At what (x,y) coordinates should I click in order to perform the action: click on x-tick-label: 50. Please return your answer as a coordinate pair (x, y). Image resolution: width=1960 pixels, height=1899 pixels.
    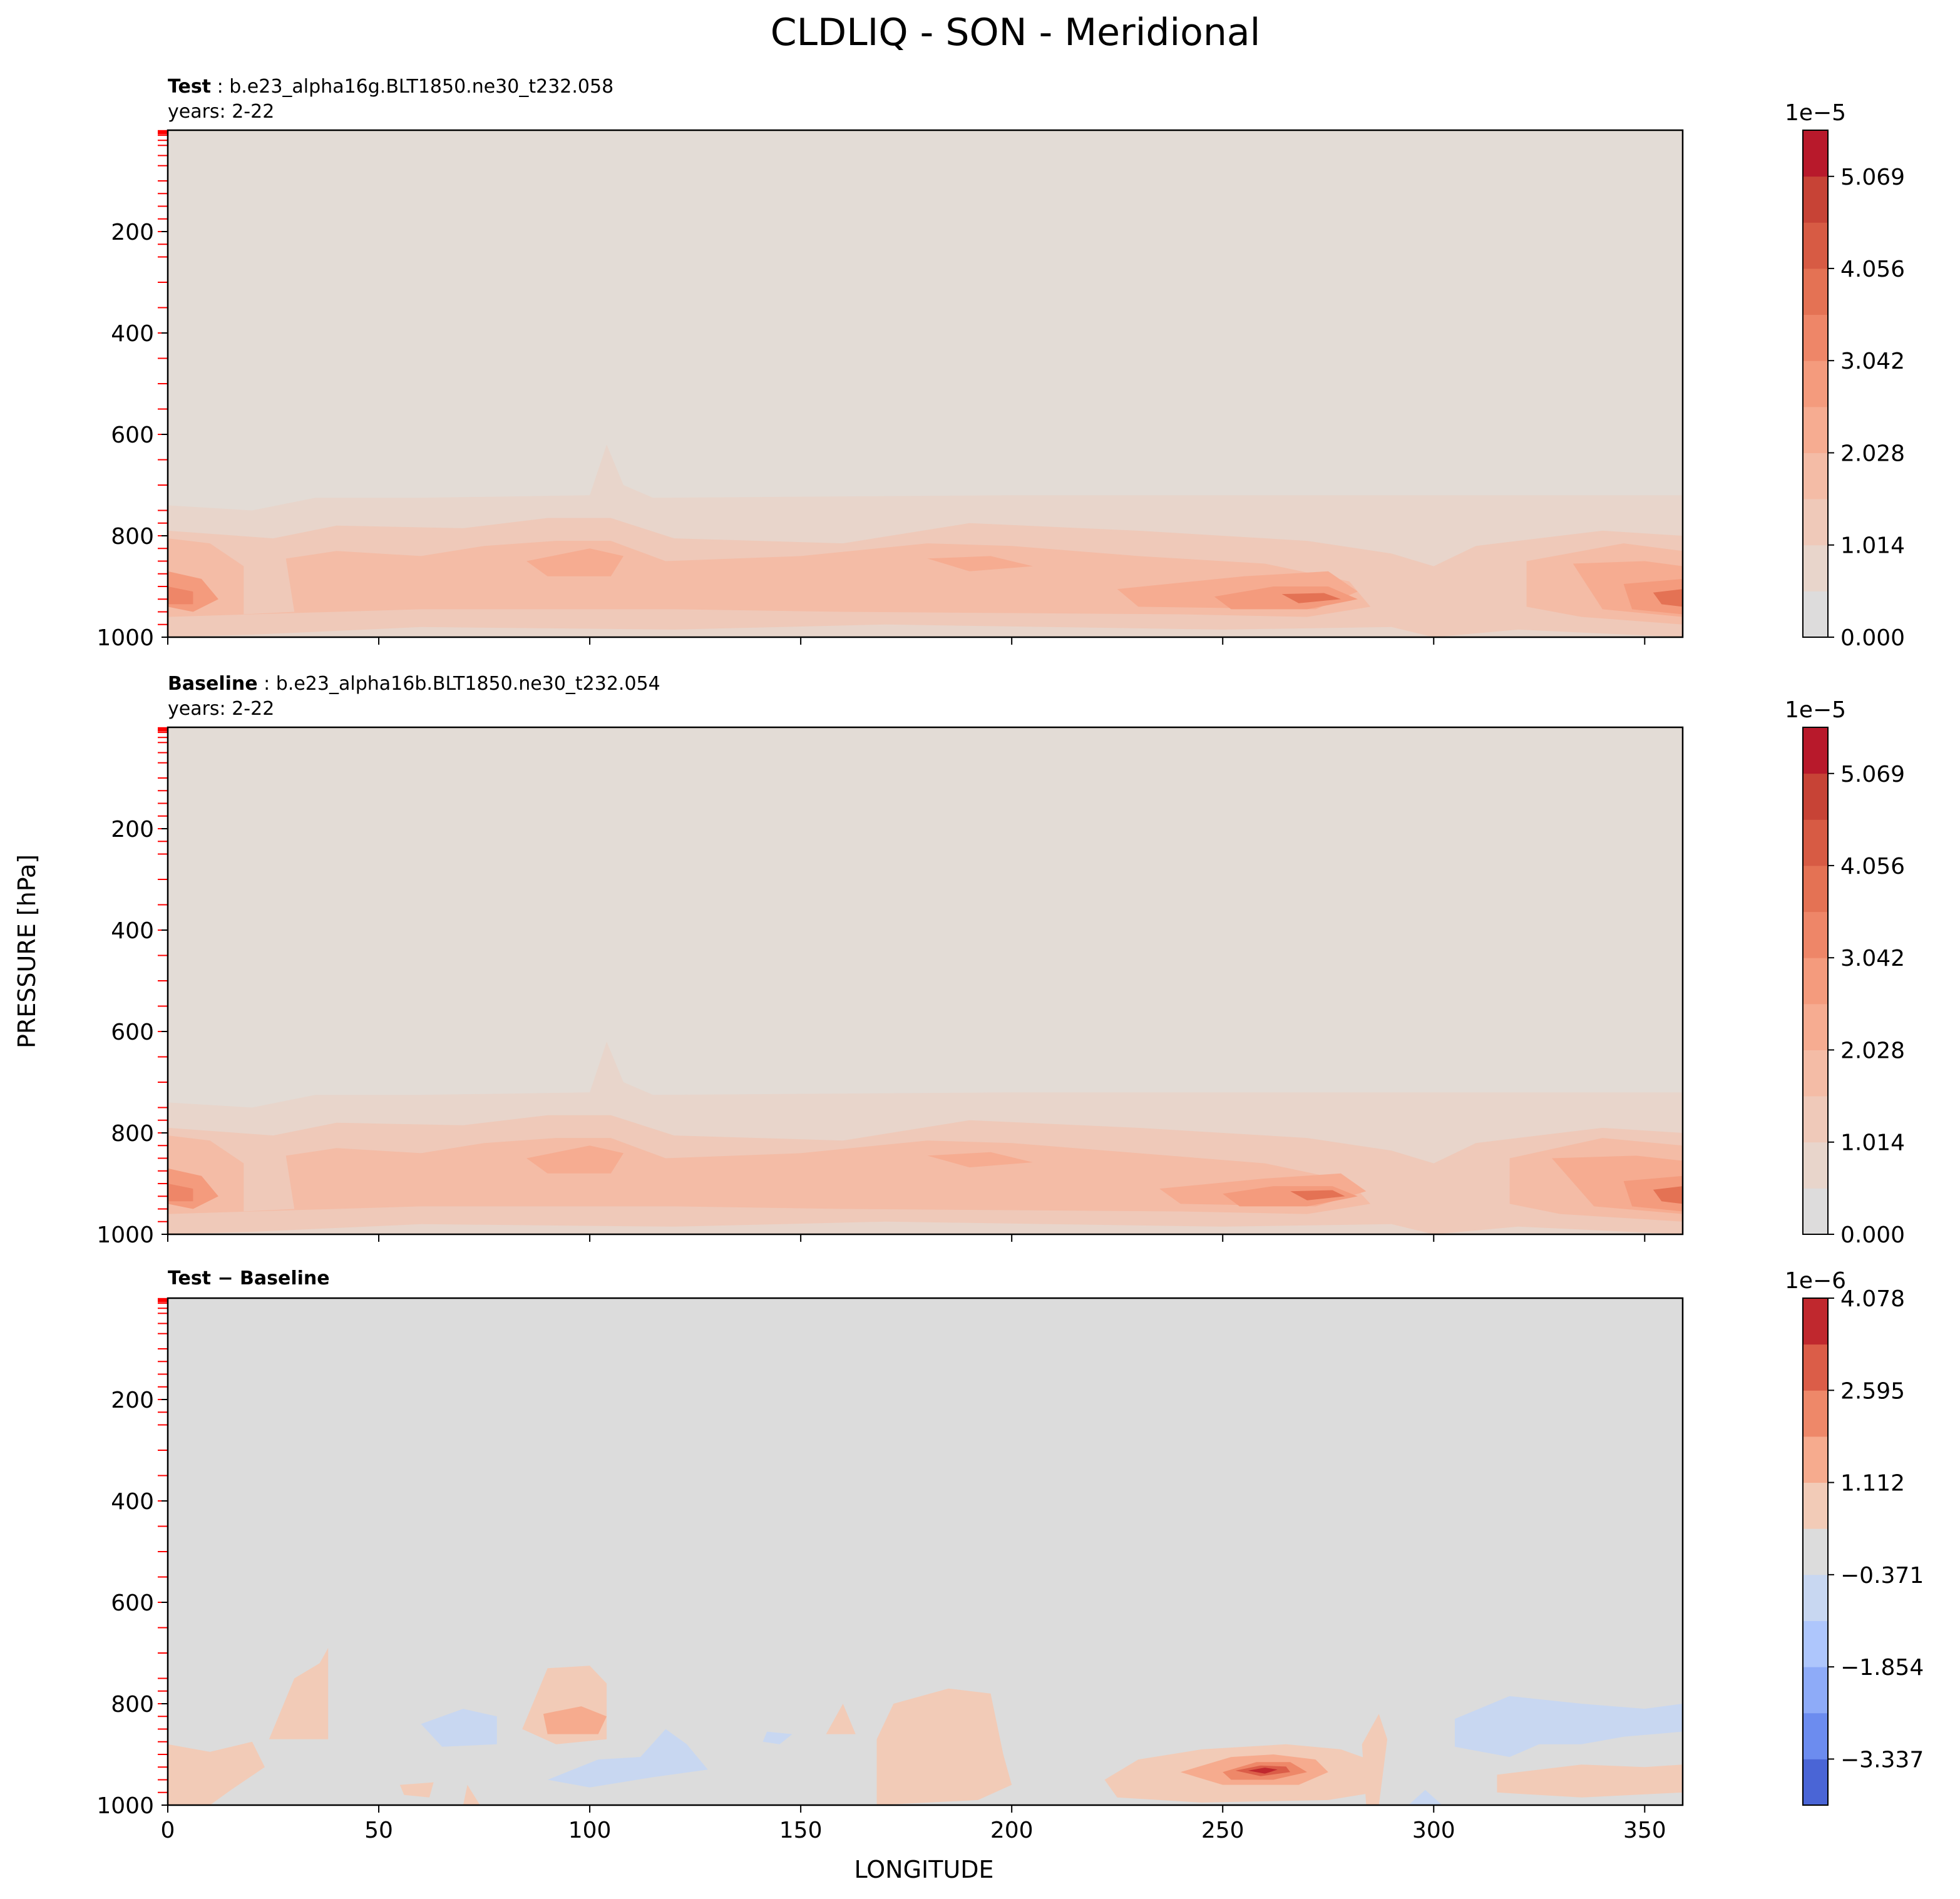
    Looking at the image, I should click on (378, 1830).